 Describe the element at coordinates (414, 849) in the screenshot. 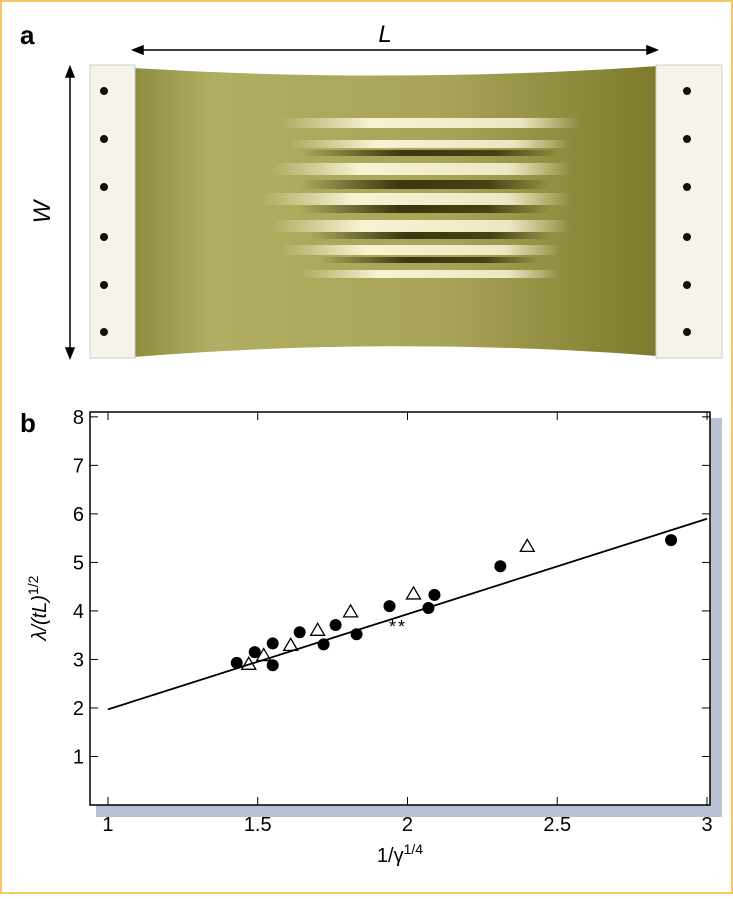

I see `x-axis-label-sup: 1/4` at that location.